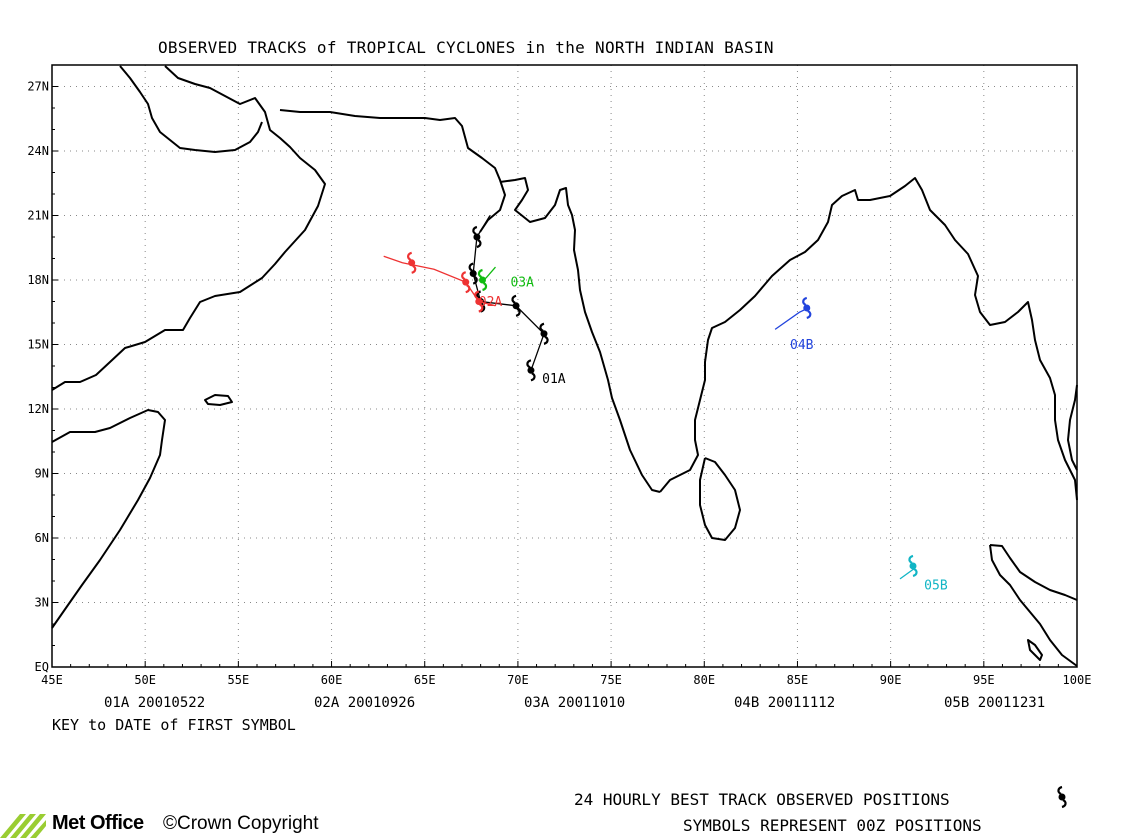 The image size is (1130, 840). I want to click on legend-line-1: 24 HOURLY BEST TRACK OBSERVED POSITIONS, so click(762, 799).